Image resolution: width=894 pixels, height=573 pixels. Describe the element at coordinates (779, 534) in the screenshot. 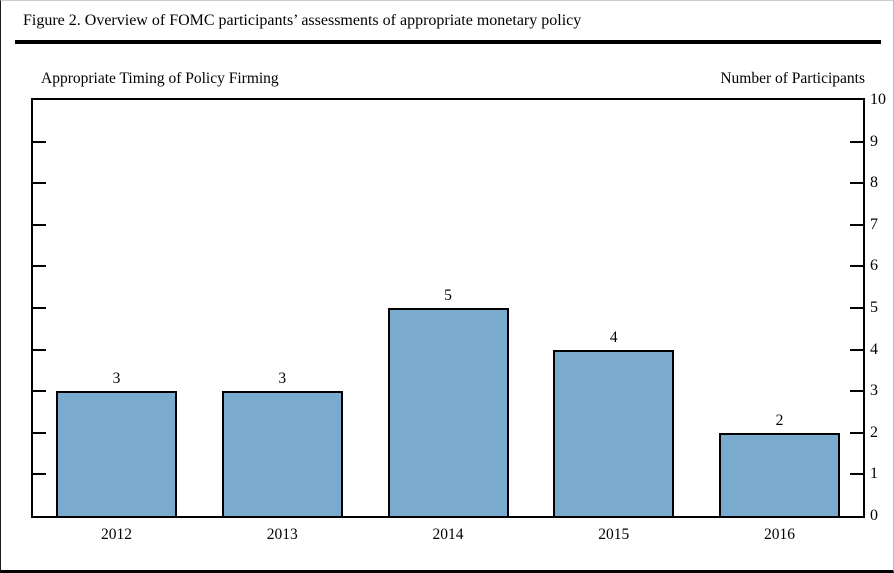

I see `x-tick-label: 2016` at that location.